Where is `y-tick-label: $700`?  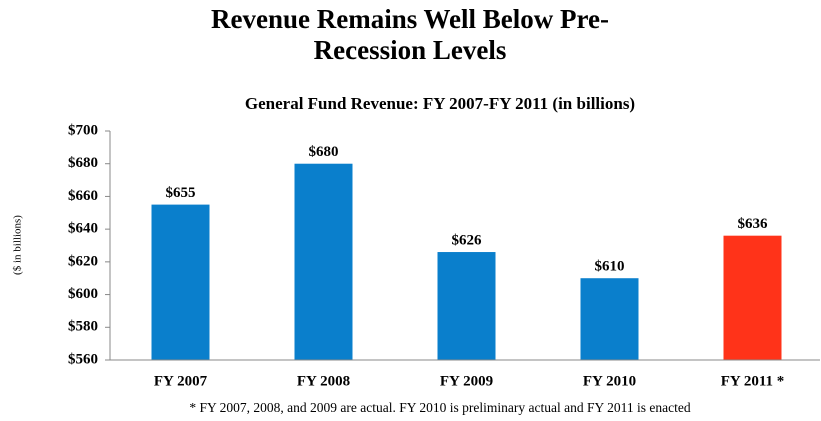
y-tick-label: $700 is located at coordinates (83, 130).